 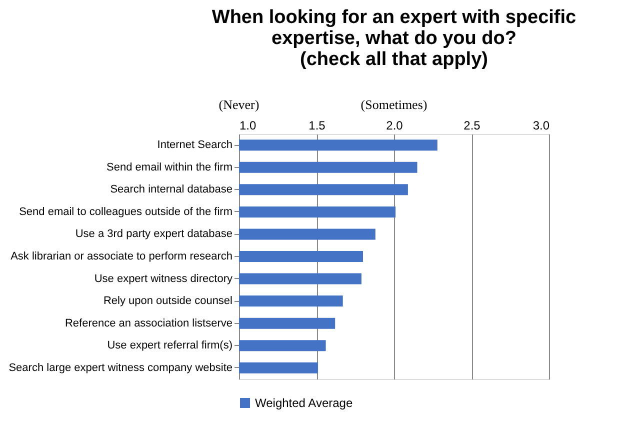 I want to click on x-tick-label: 2.5, so click(x=472, y=125).